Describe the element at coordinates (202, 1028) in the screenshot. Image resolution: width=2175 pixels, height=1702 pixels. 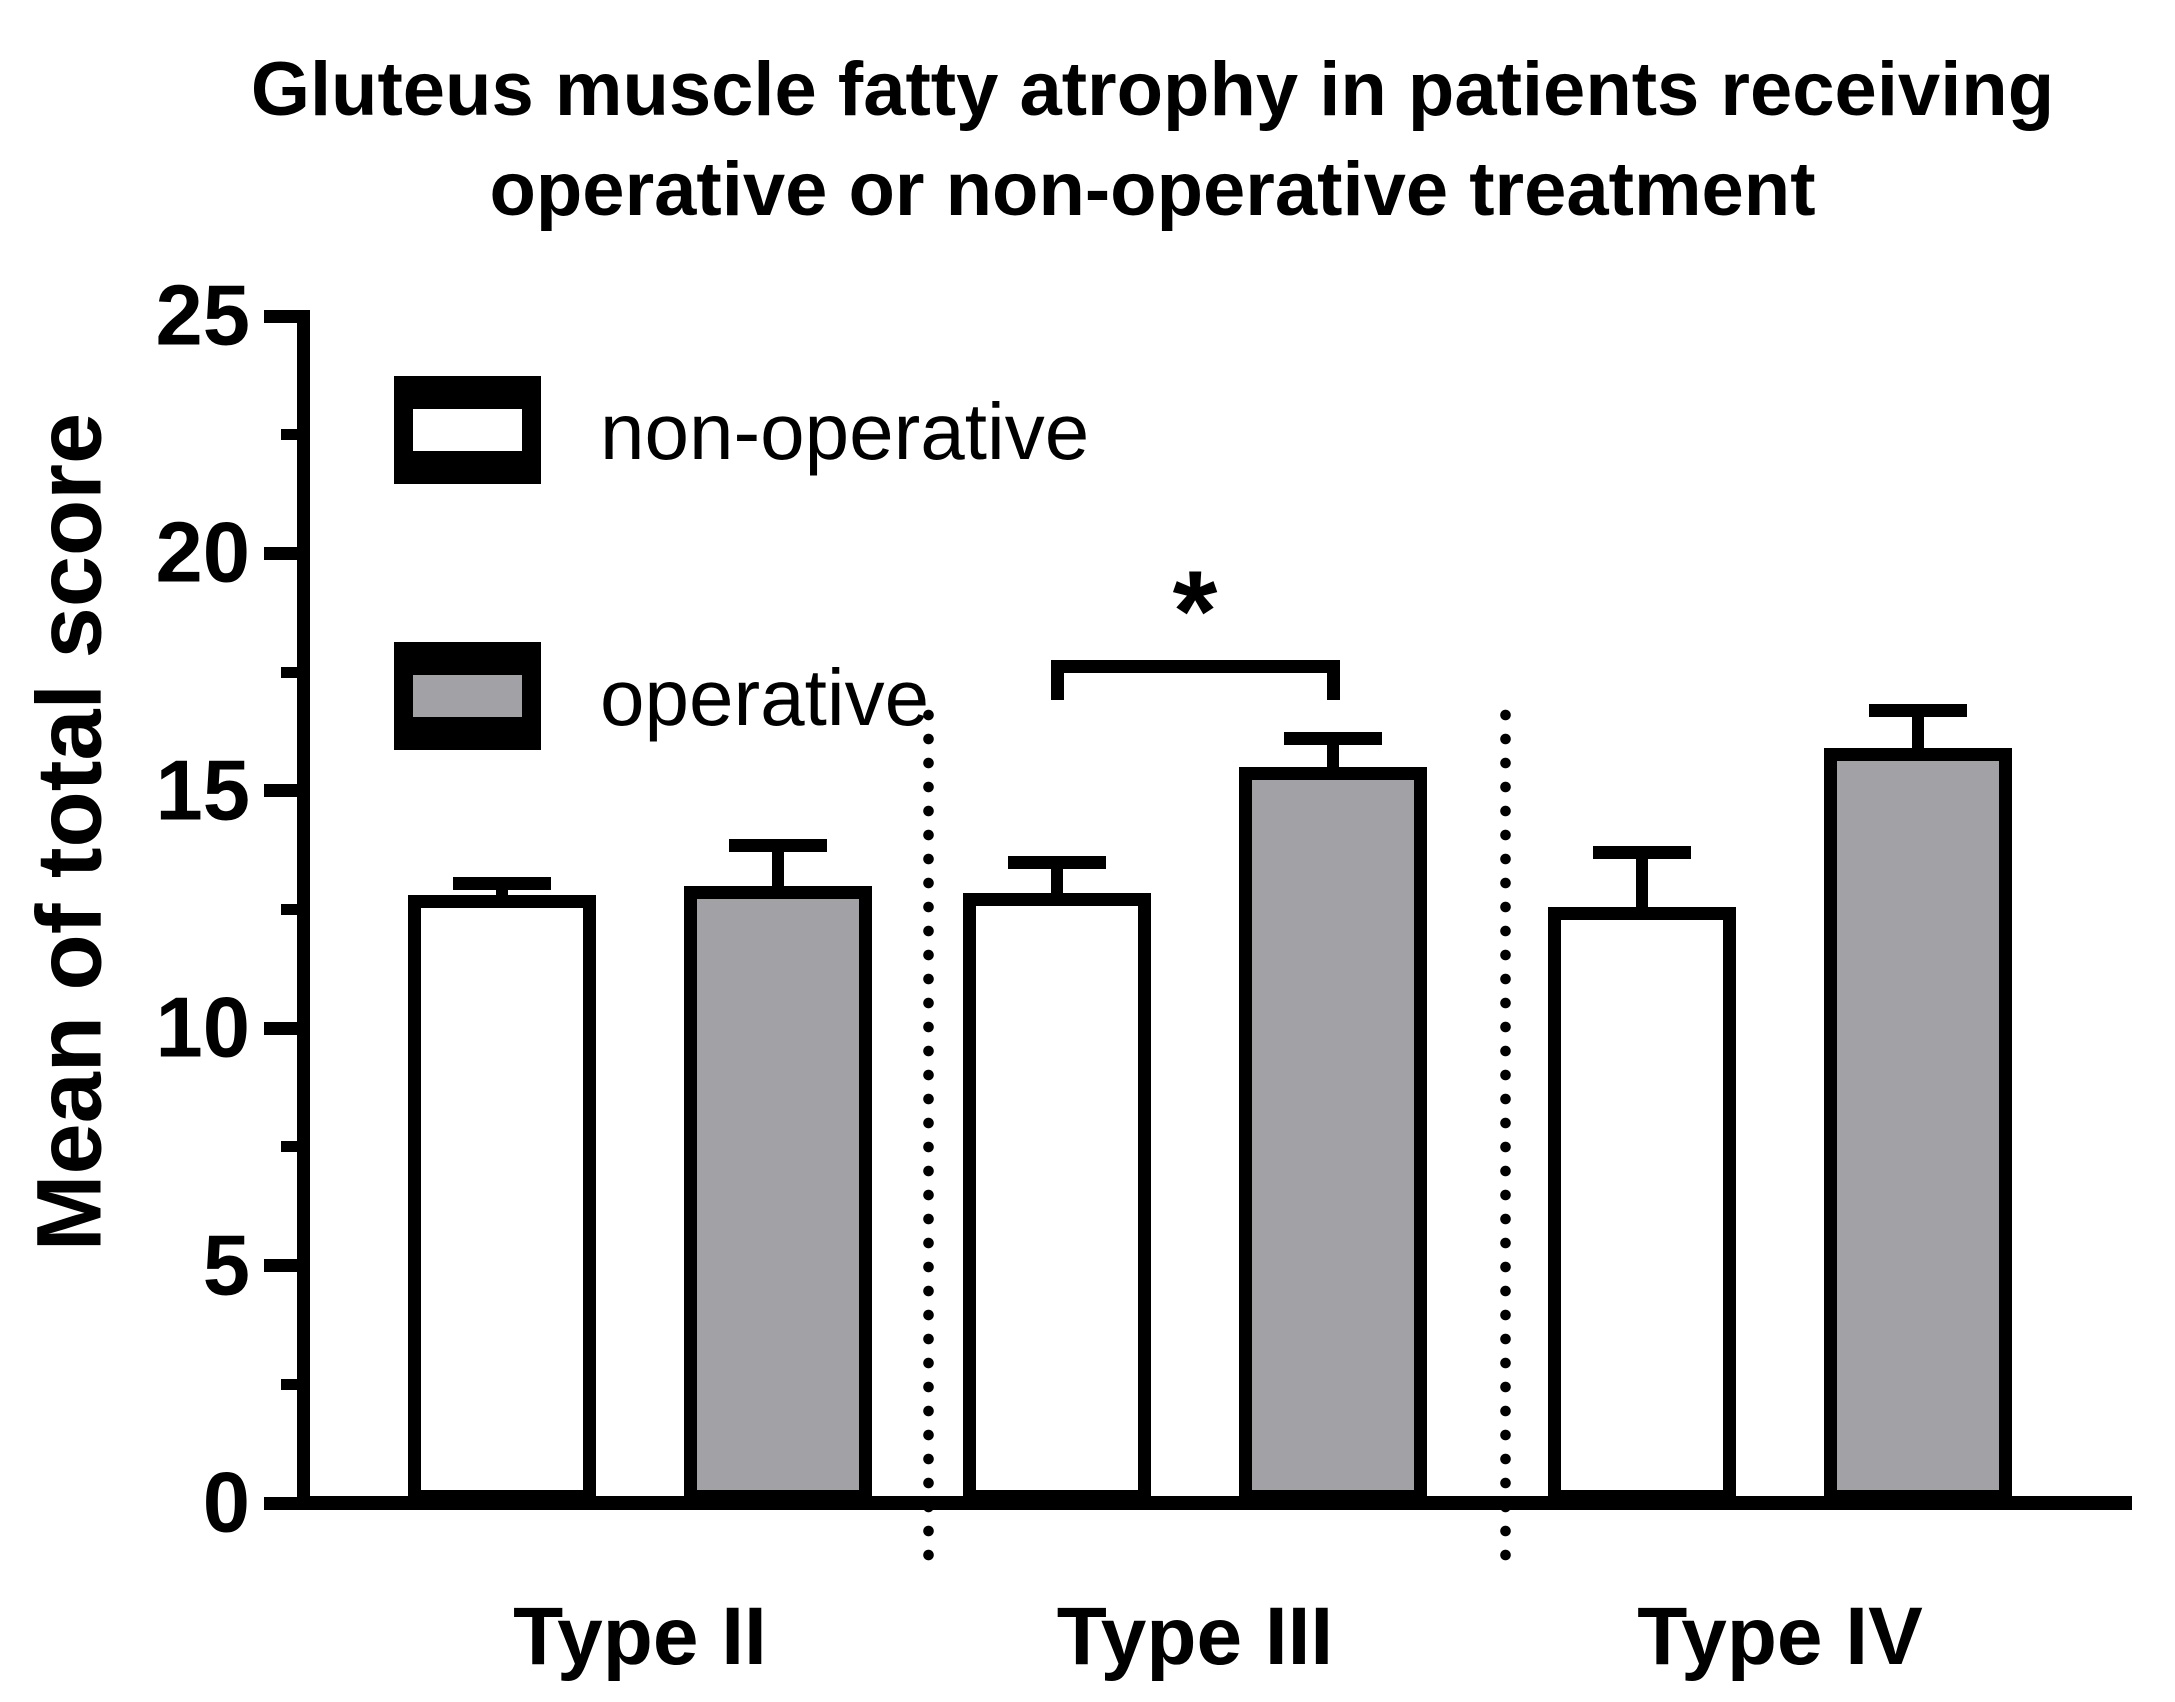
I see `y-axis-tick-label: 10` at that location.